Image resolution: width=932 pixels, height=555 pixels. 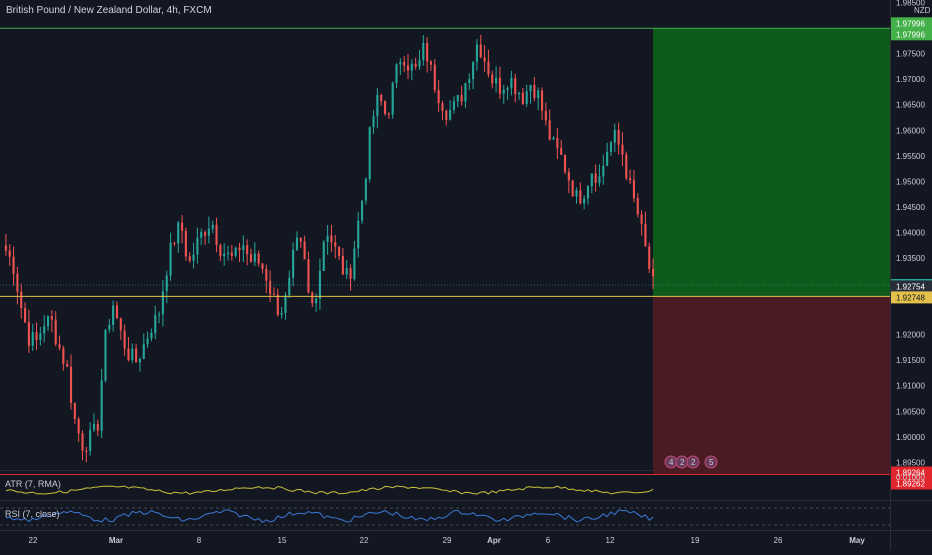 I want to click on entry-price-tag: 1.92748, so click(x=911, y=297).